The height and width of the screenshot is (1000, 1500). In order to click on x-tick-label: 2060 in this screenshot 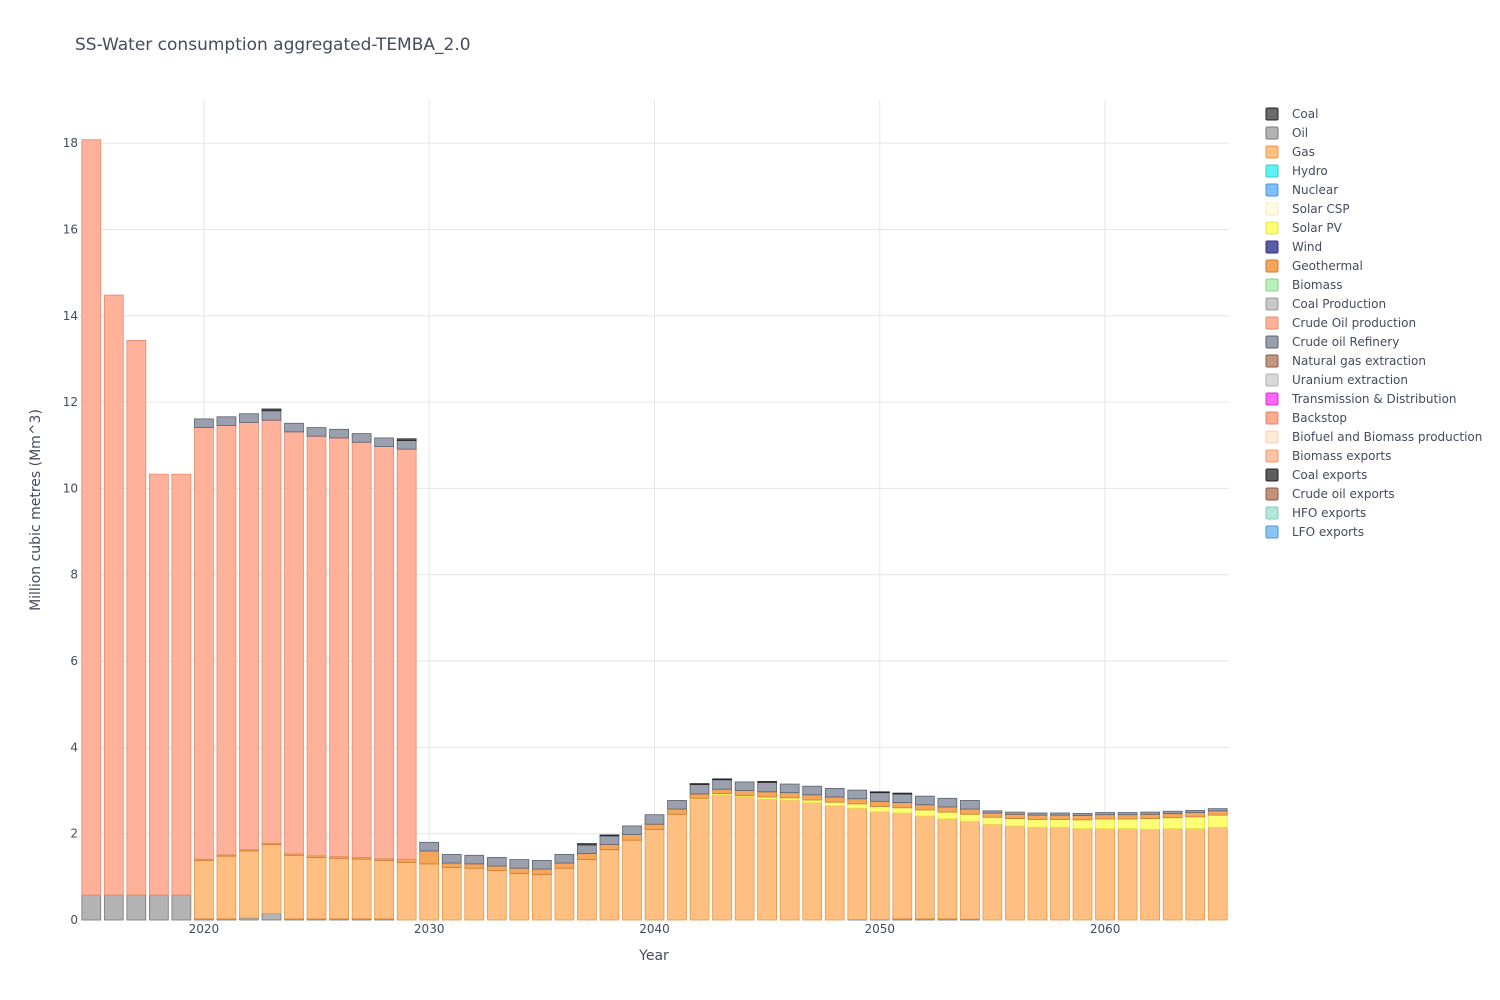, I will do `click(1105, 929)`.